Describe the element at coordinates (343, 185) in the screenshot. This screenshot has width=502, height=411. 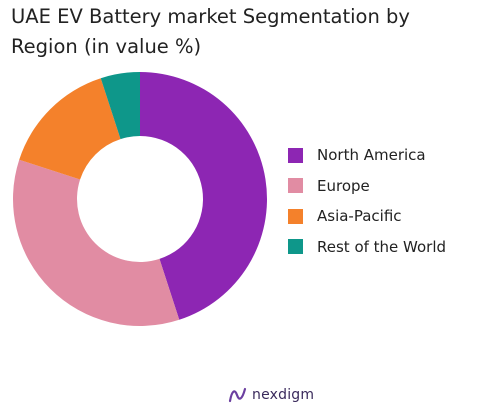
I see `legend-label-europe: Europe` at that location.